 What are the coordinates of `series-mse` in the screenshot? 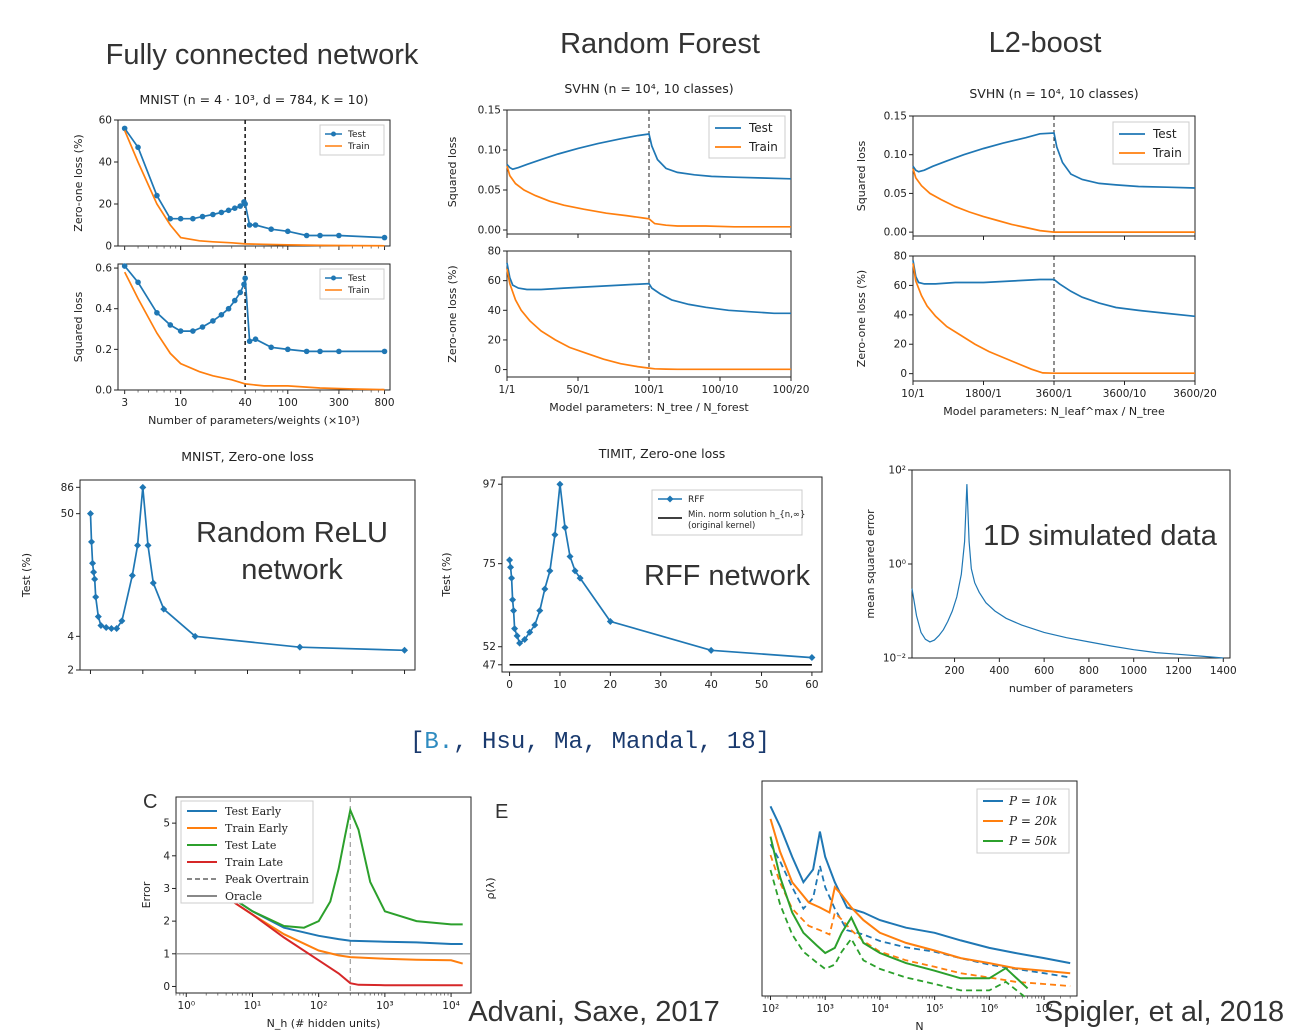 It's located at (1067, 571).